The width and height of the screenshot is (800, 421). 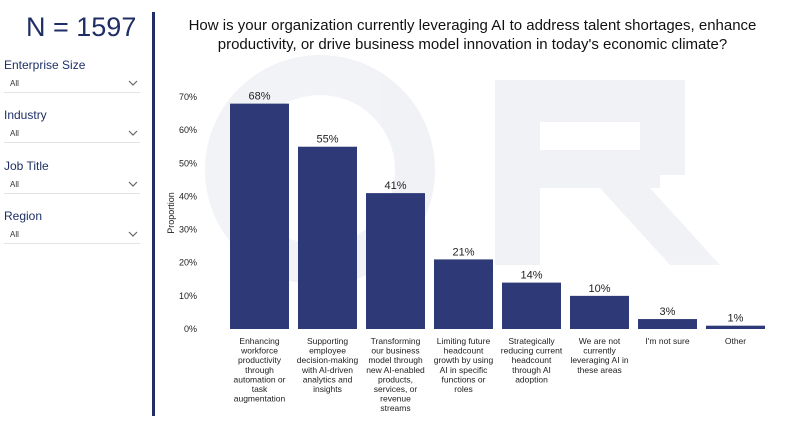 I want to click on bar-value-label: 21%, so click(x=463, y=252).